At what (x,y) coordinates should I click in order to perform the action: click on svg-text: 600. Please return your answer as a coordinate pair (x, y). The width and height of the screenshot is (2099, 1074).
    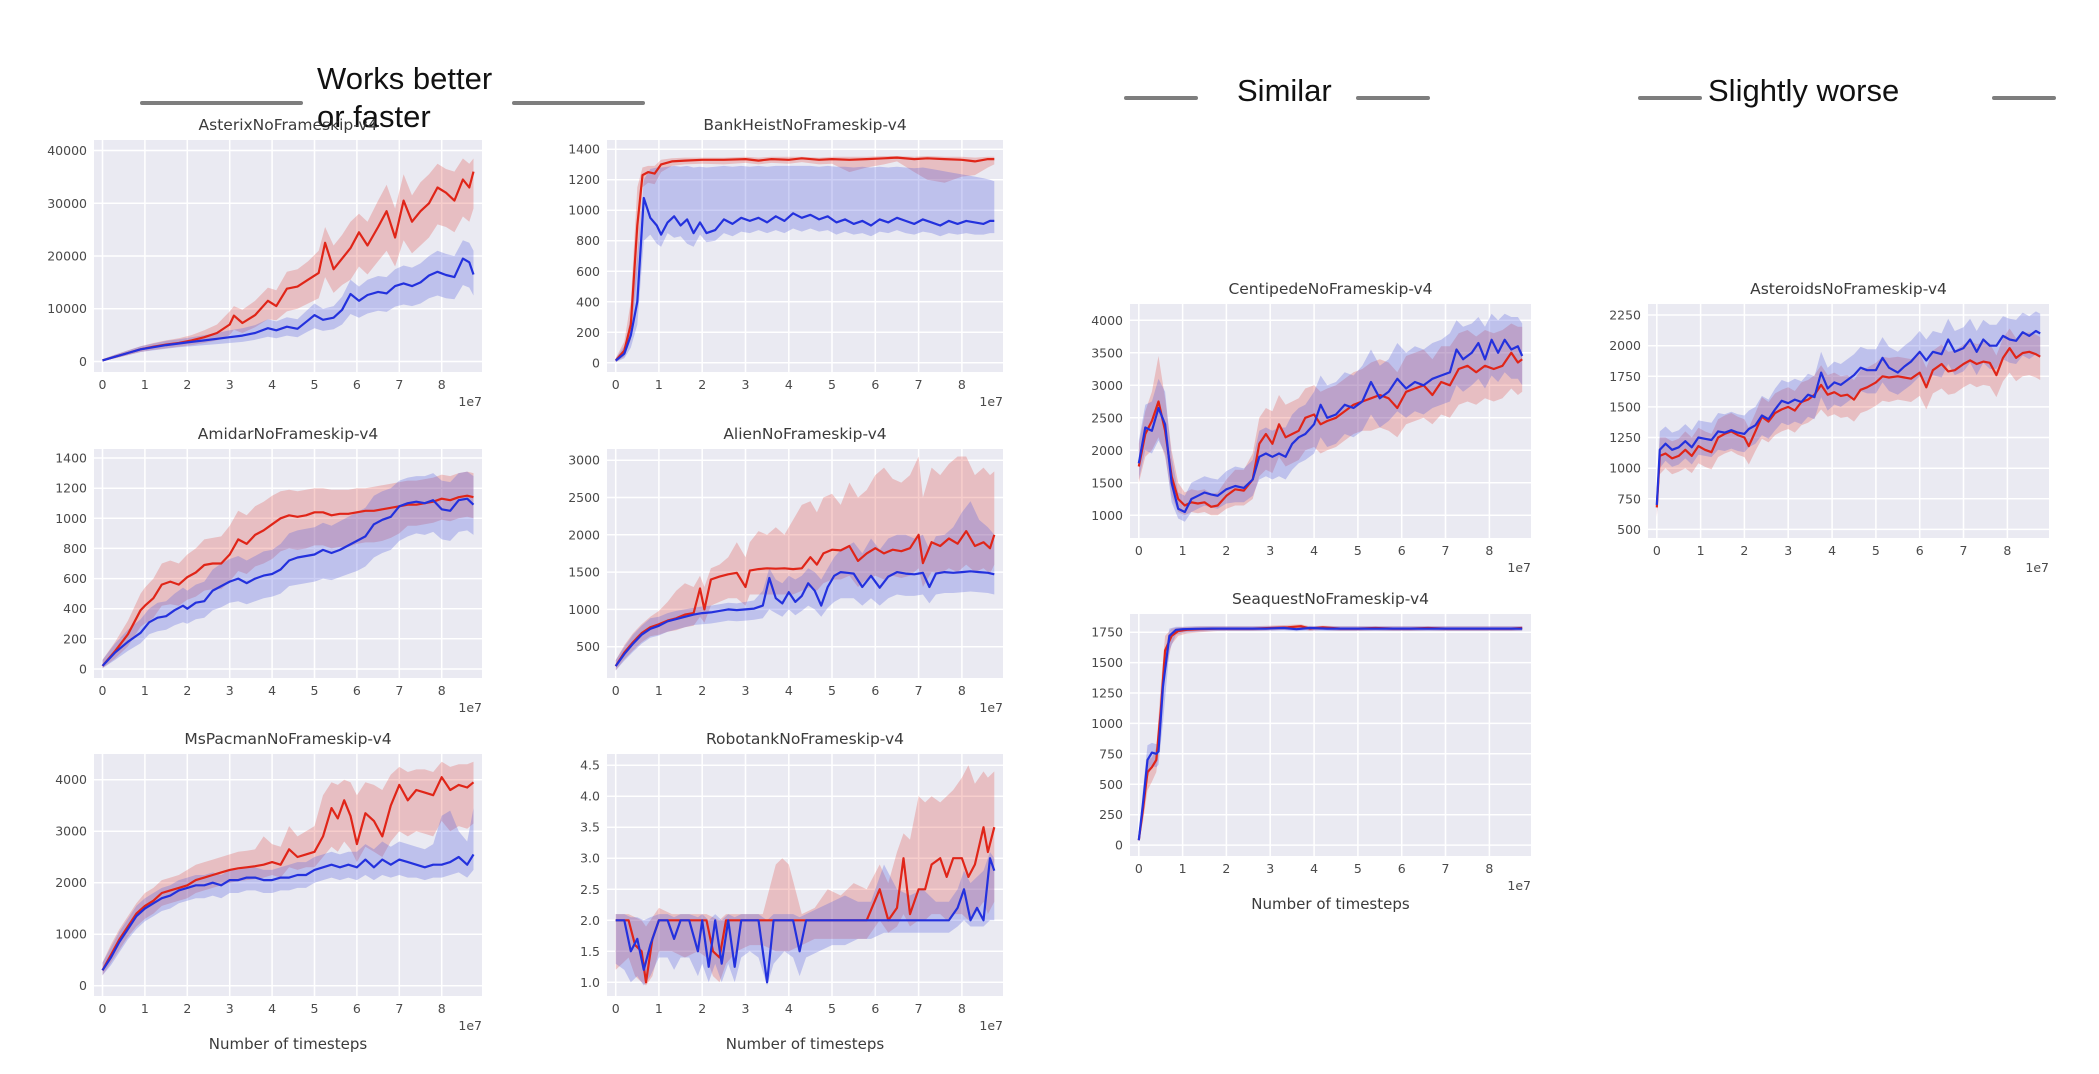
    Looking at the image, I should click on (588, 271).